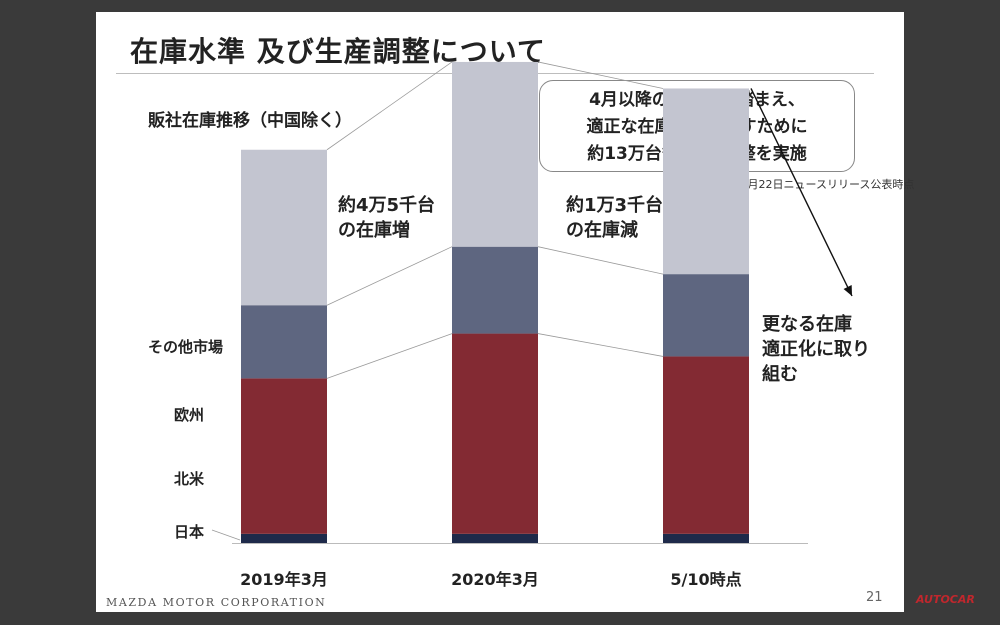 The height and width of the screenshot is (625, 1000). I want to click on bar-segment-north-america-2020, so click(495, 433).